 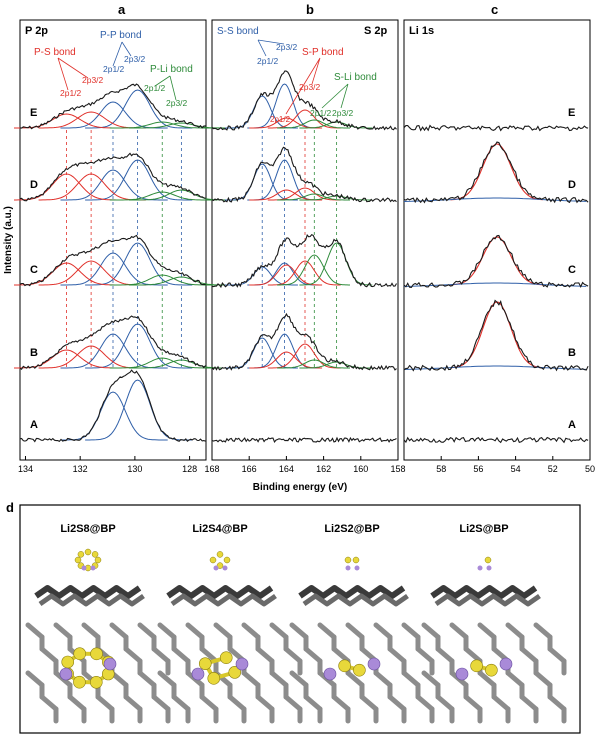 I want to click on tick-label: 160, so click(x=360, y=469).